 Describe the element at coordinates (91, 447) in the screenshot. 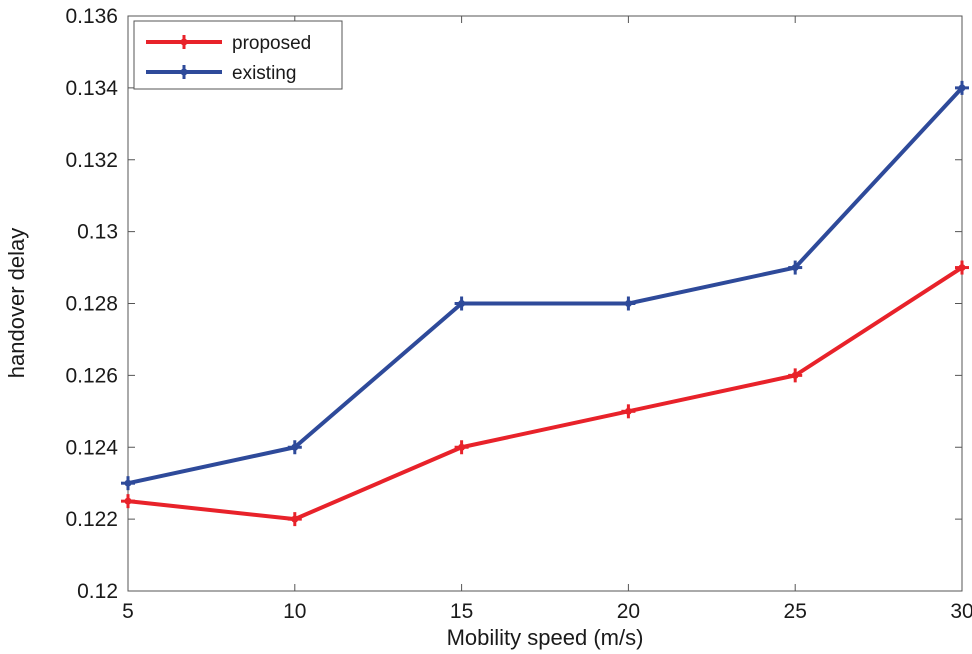

I see `y-tick-label: 0.124` at that location.